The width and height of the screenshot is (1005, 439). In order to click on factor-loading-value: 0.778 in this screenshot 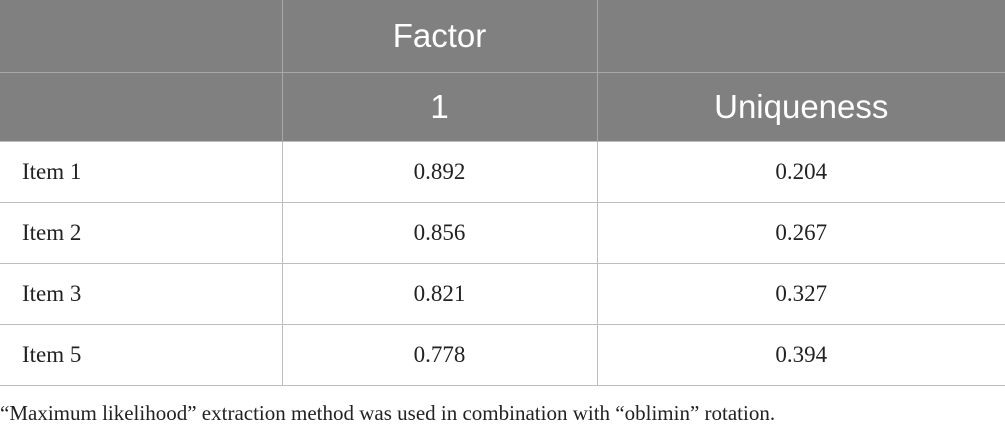, I will do `click(439, 355)`.